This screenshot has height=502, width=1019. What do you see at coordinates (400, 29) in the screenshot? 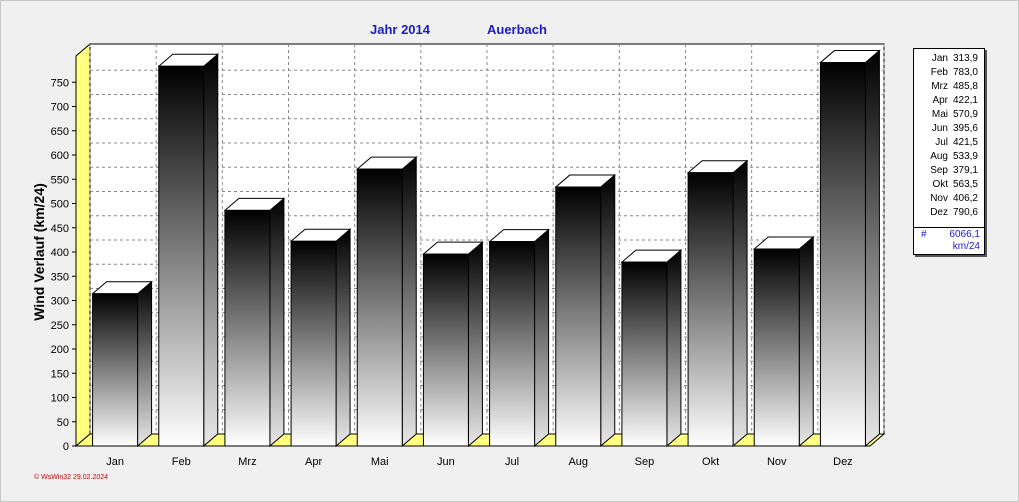
I see `chart-title: Jahr 2014` at bounding box center [400, 29].